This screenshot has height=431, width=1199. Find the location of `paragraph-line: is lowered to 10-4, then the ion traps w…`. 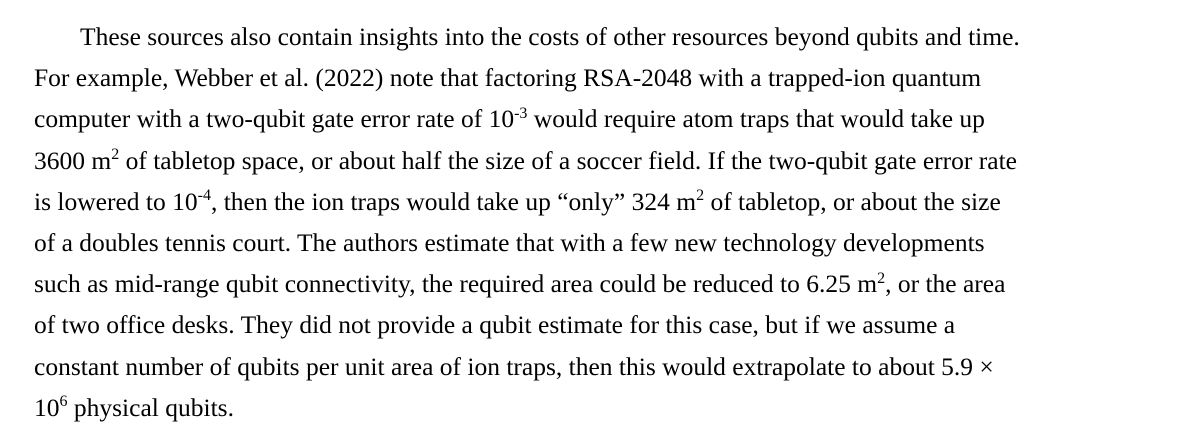

paragraph-line: is lowered to 10-4, then the ion traps w… is located at coordinates (609, 201).